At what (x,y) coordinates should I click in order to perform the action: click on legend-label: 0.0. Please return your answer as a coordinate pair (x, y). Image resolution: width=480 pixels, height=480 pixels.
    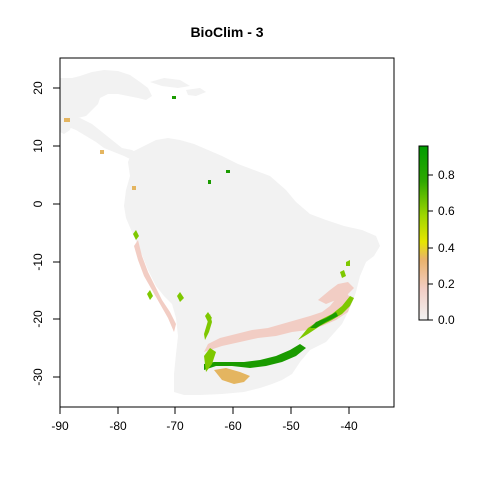
    Looking at the image, I should click on (446, 320).